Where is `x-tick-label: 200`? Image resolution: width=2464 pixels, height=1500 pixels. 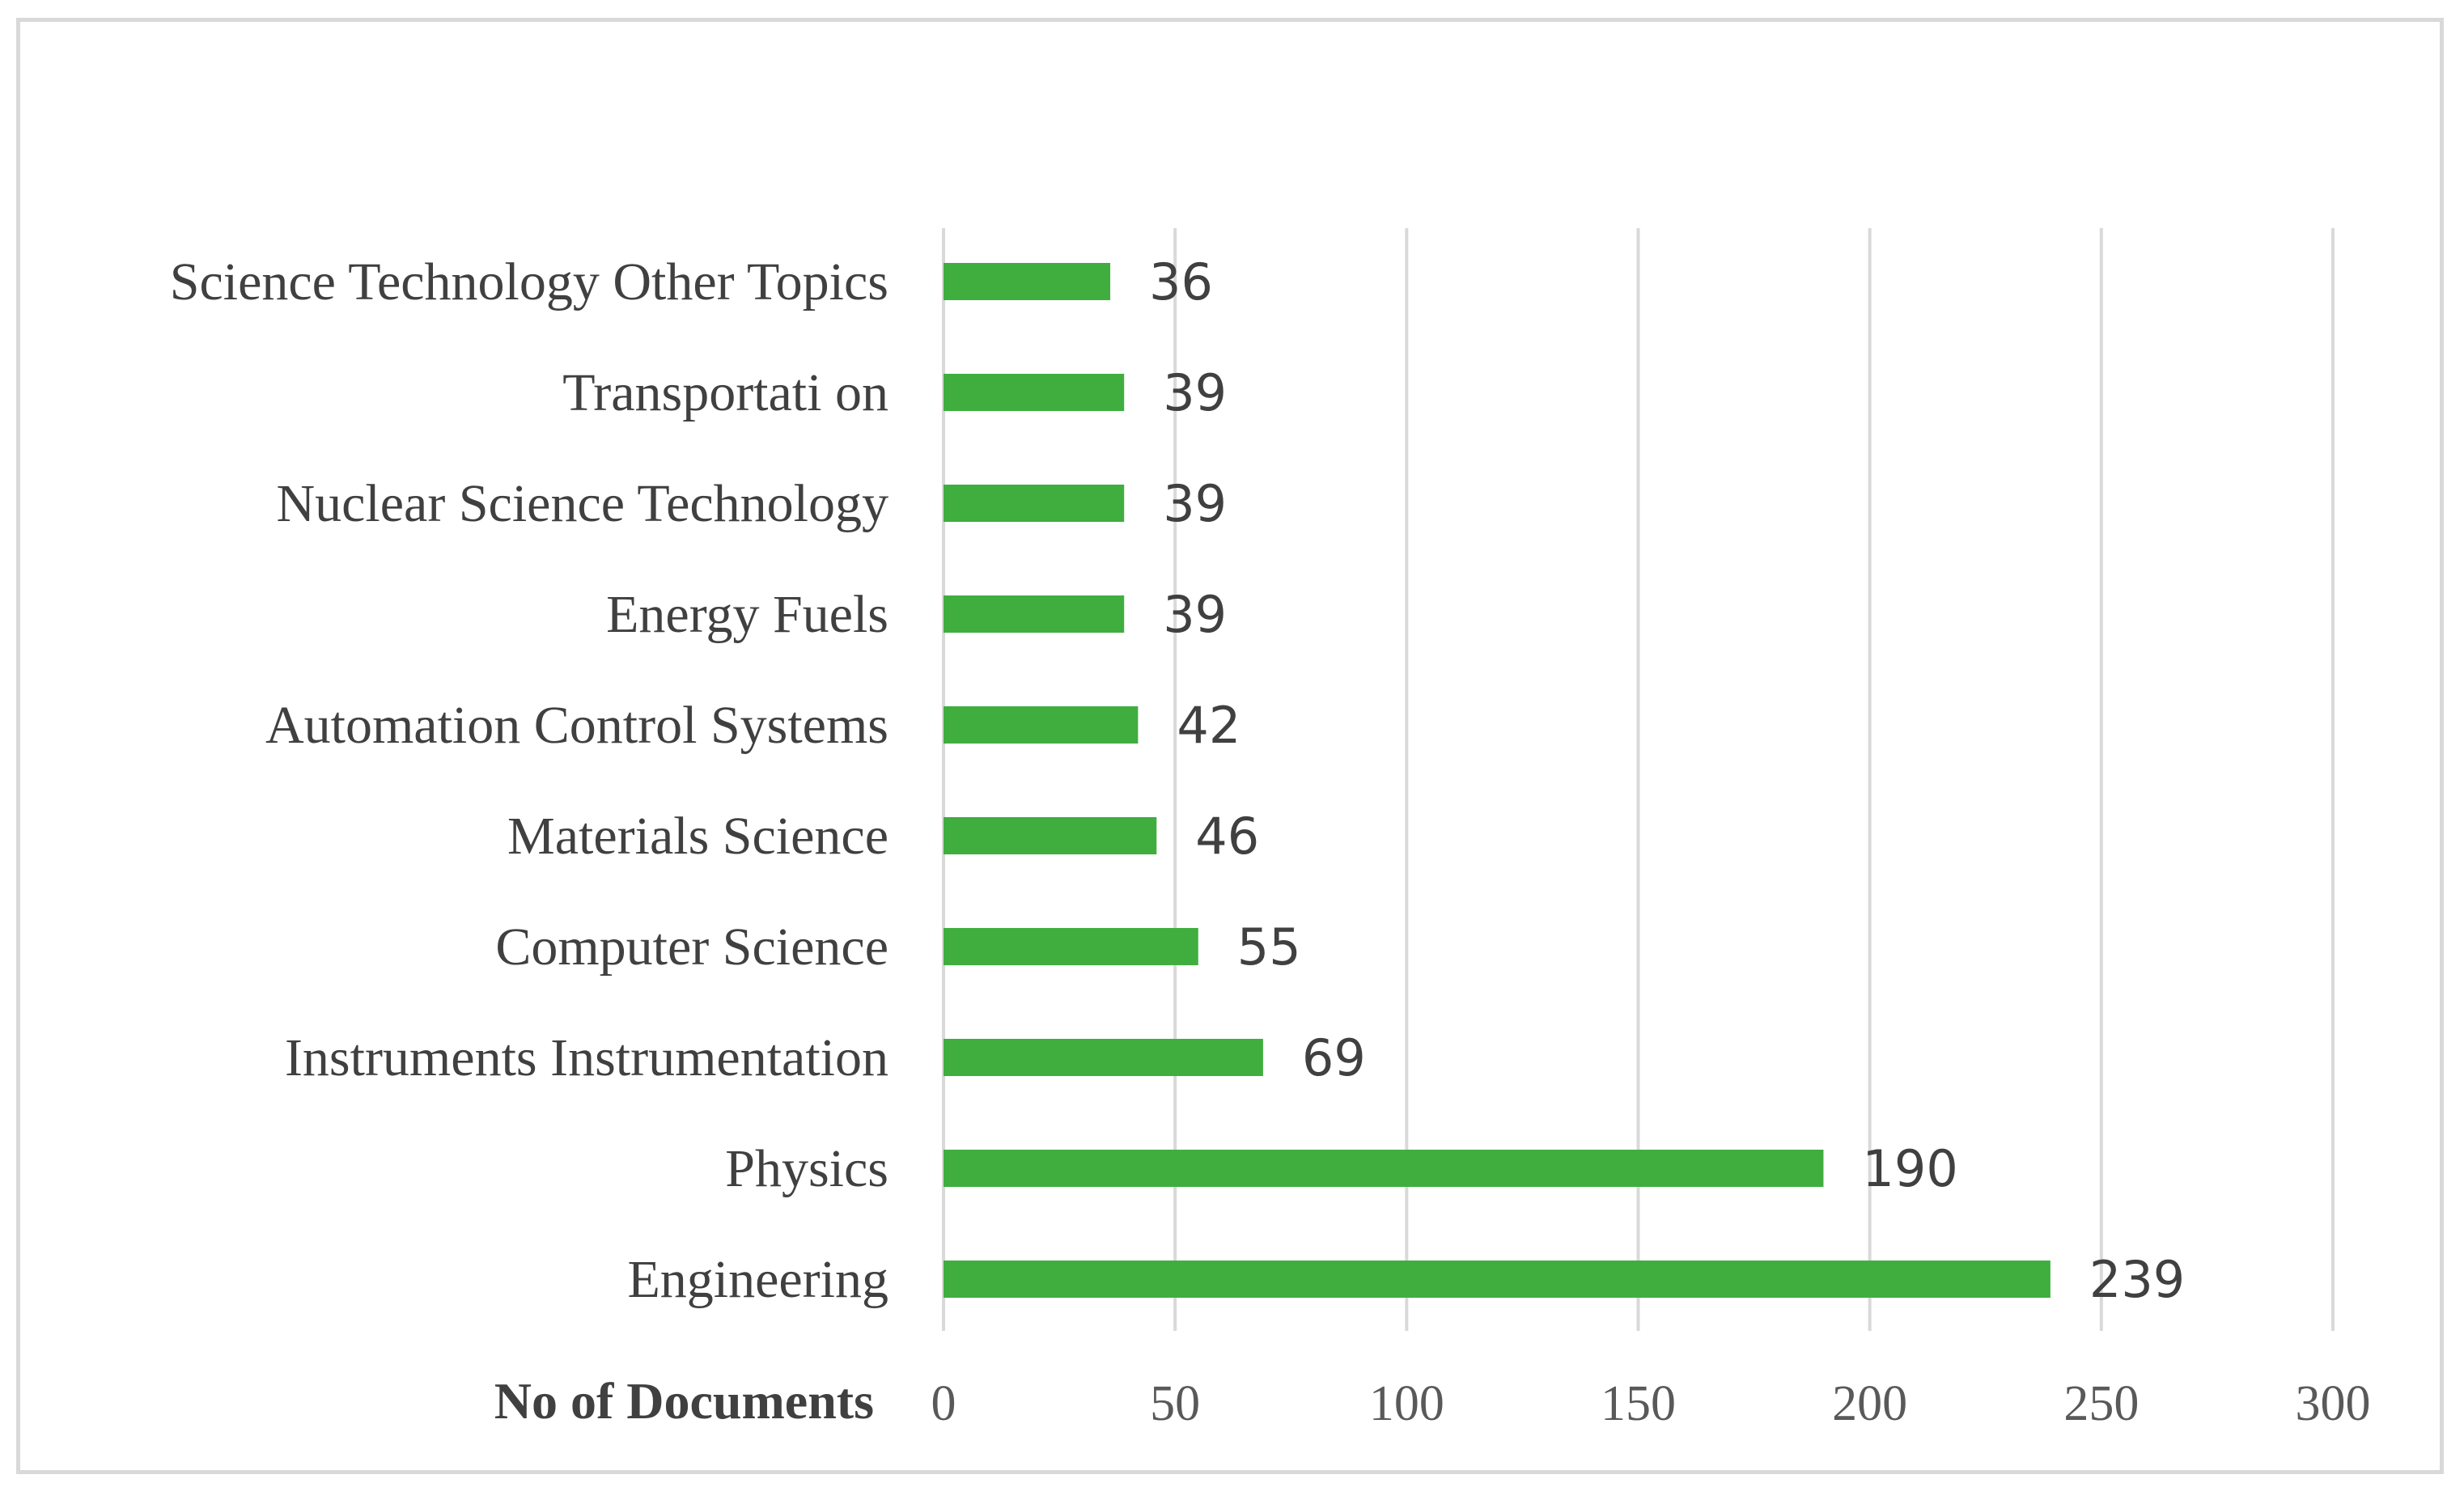 x-tick-label: 200 is located at coordinates (1870, 1403).